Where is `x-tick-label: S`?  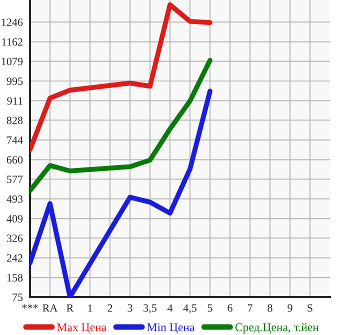 x-tick-label: S is located at coordinates (310, 308).